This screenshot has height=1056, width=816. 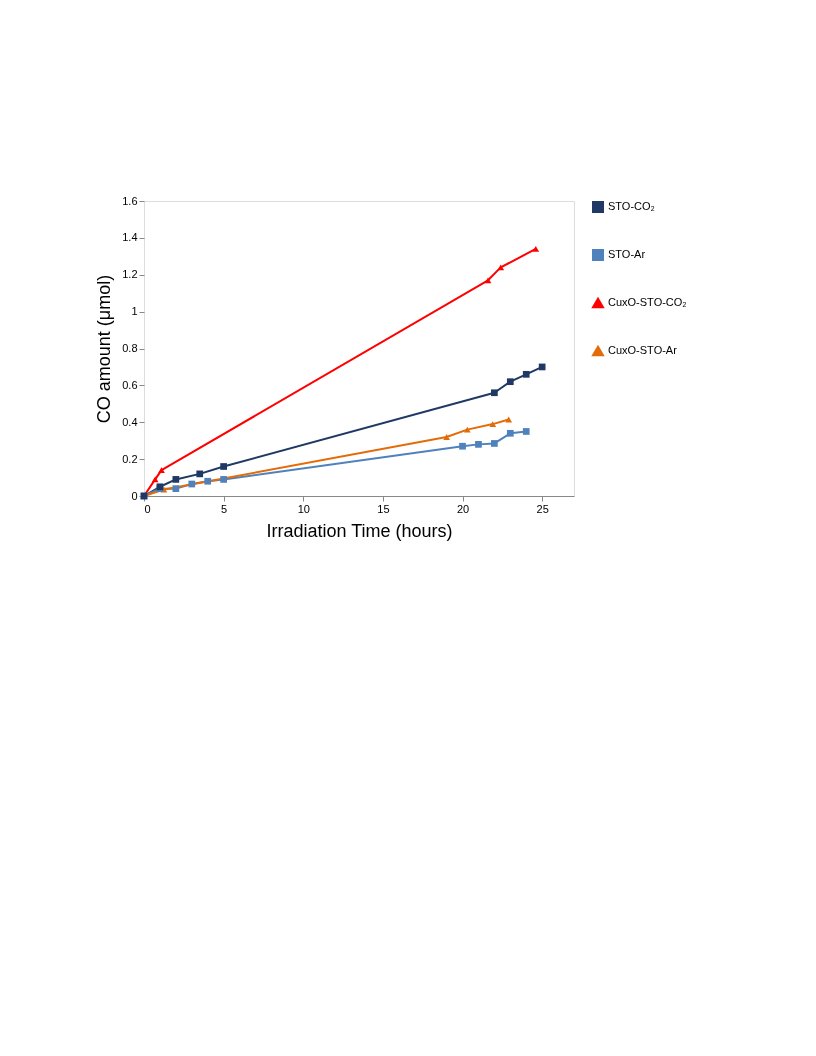 I want to click on y-tick-label: 1.6, so click(x=130, y=200).